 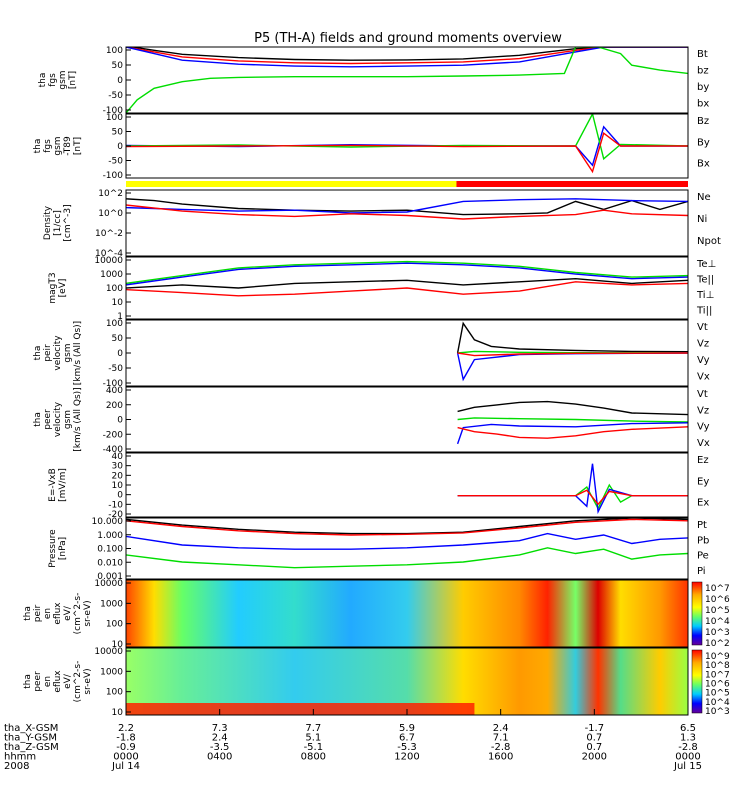 What do you see at coordinates (48, 146) in the screenshot?
I see `y-axis-label-line: fgs` at bounding box center [48, 146].